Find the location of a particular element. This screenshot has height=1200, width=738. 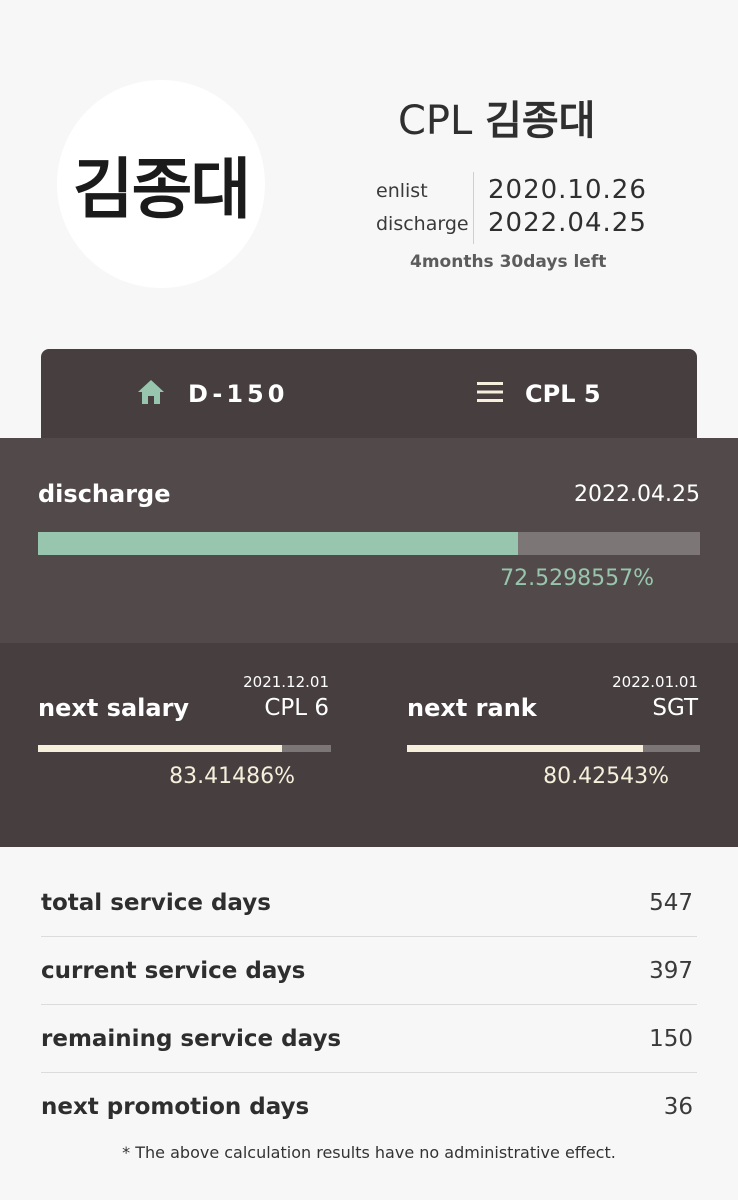

enlist-date: 2020.10.26 is located at coordinates (567, 190).